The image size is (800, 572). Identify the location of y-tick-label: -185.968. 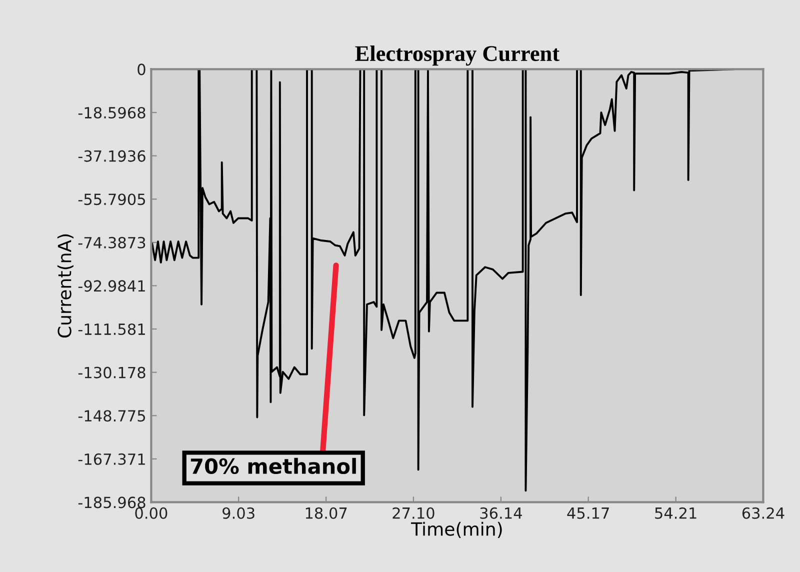
(112, 502).